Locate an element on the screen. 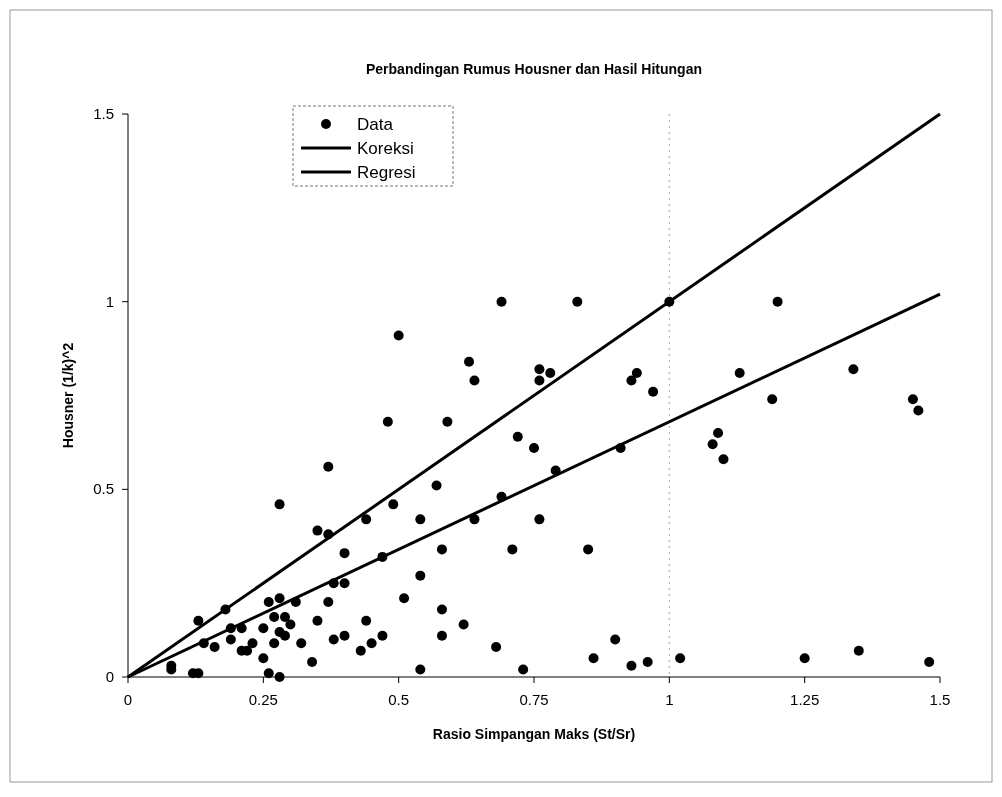 The height and width of the screenshot is (797, 1002). legend-label: Regresi is located at coordinates (386, 172).